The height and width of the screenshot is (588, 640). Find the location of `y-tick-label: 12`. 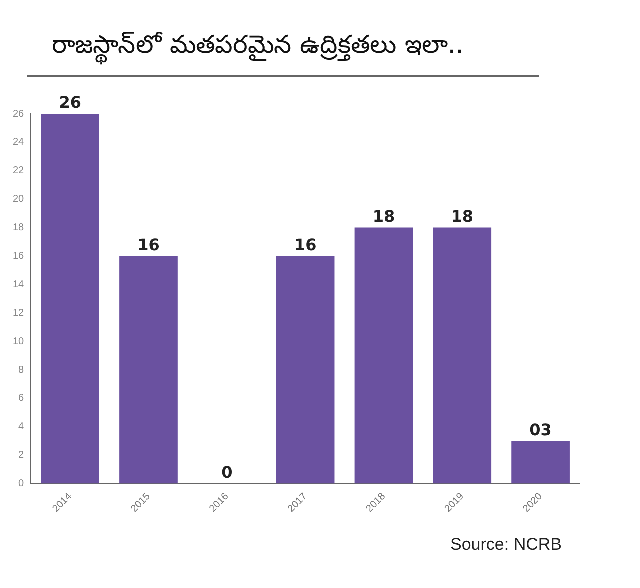

y-tick-label: 12 is located at coordinates (19, 313).